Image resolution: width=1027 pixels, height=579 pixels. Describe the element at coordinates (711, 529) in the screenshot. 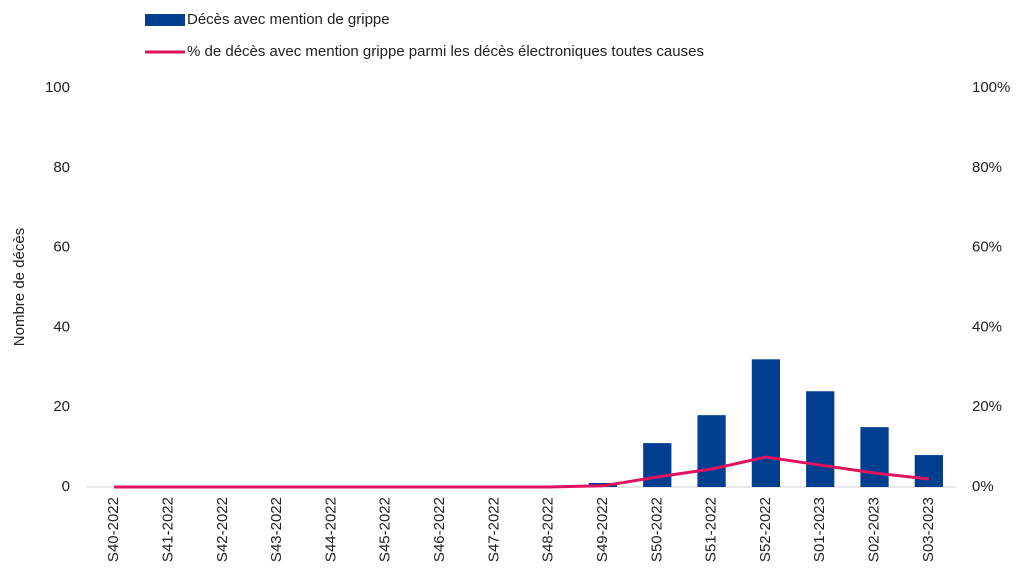

I see `x-tick-label: S51-2022` at that location.